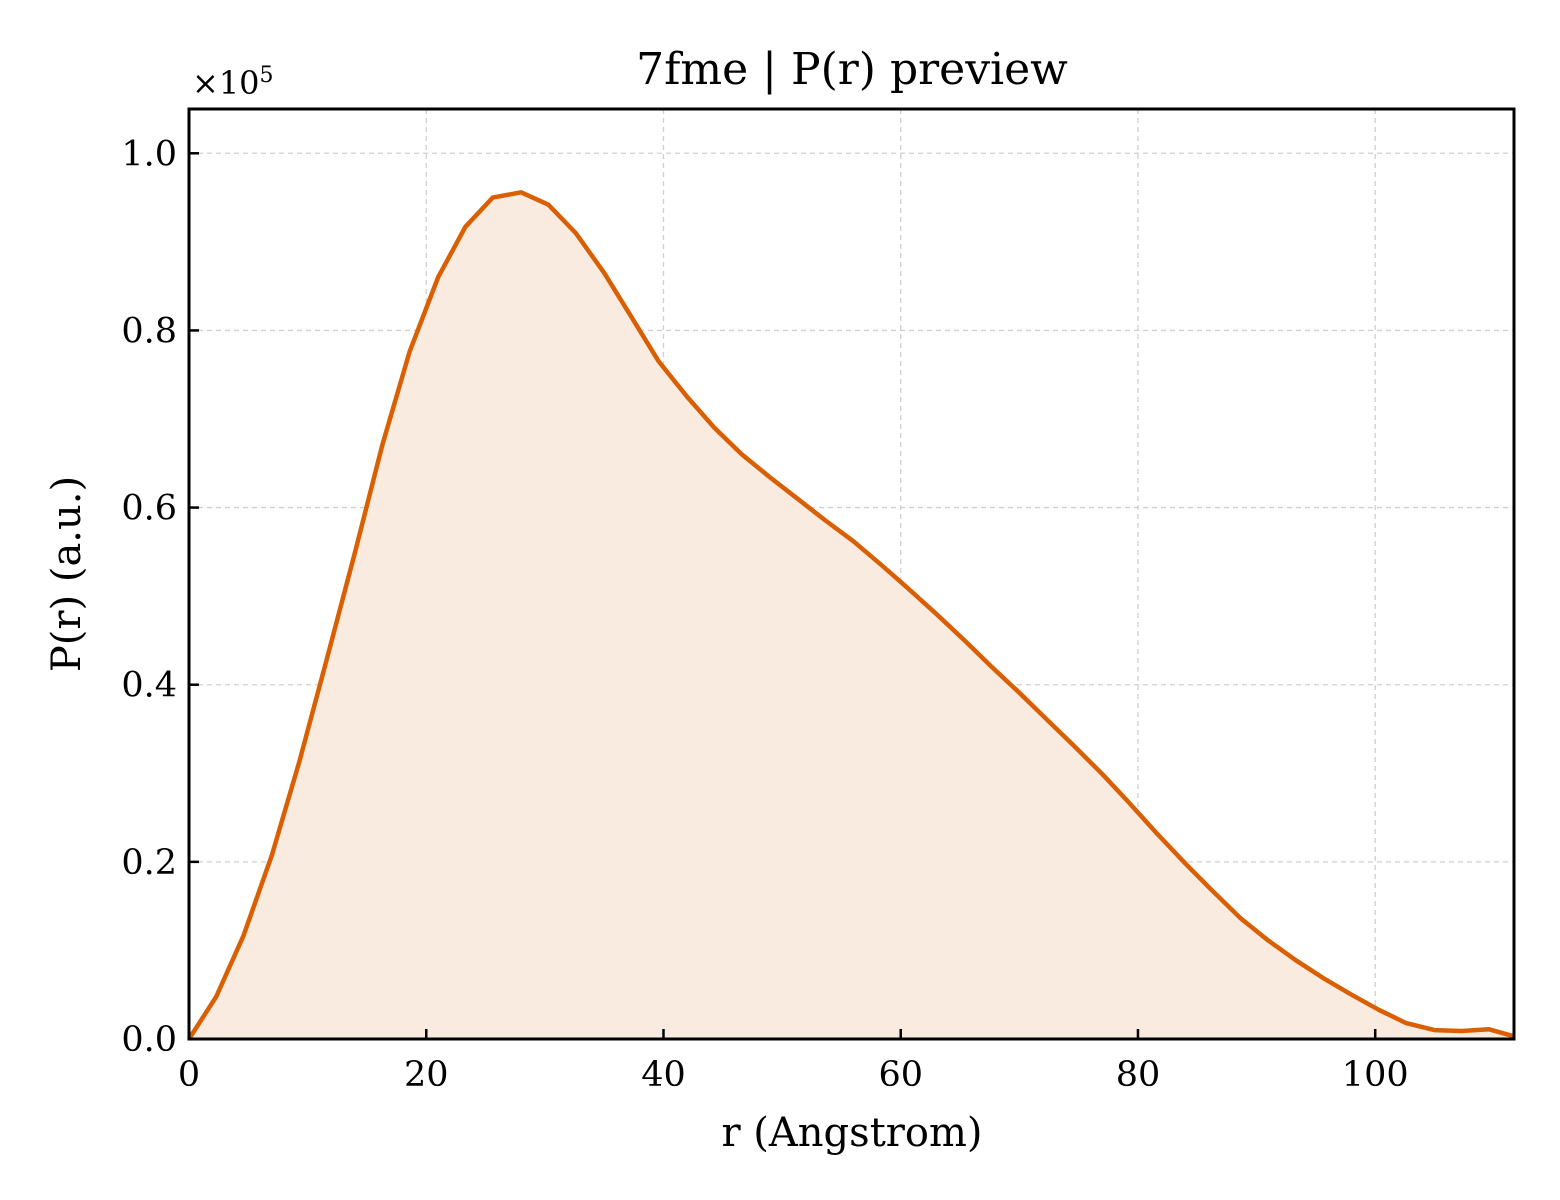 This screenshot has height=1200, width=1560. I want to click on y-tick-label: 0.2, so click(149, 863).